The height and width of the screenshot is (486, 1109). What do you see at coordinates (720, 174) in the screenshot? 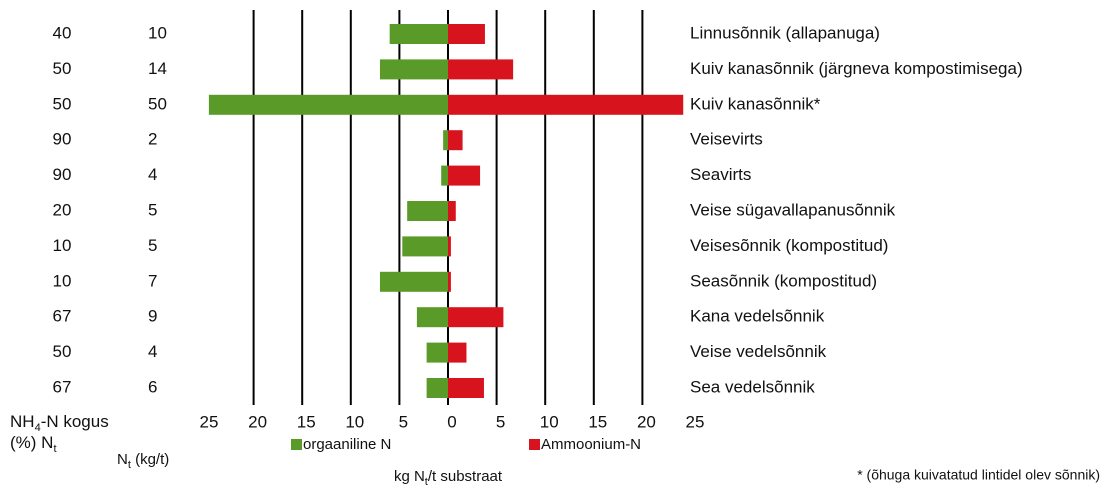
I see `category-label: Seavirts` at bounding box center [720, 174].